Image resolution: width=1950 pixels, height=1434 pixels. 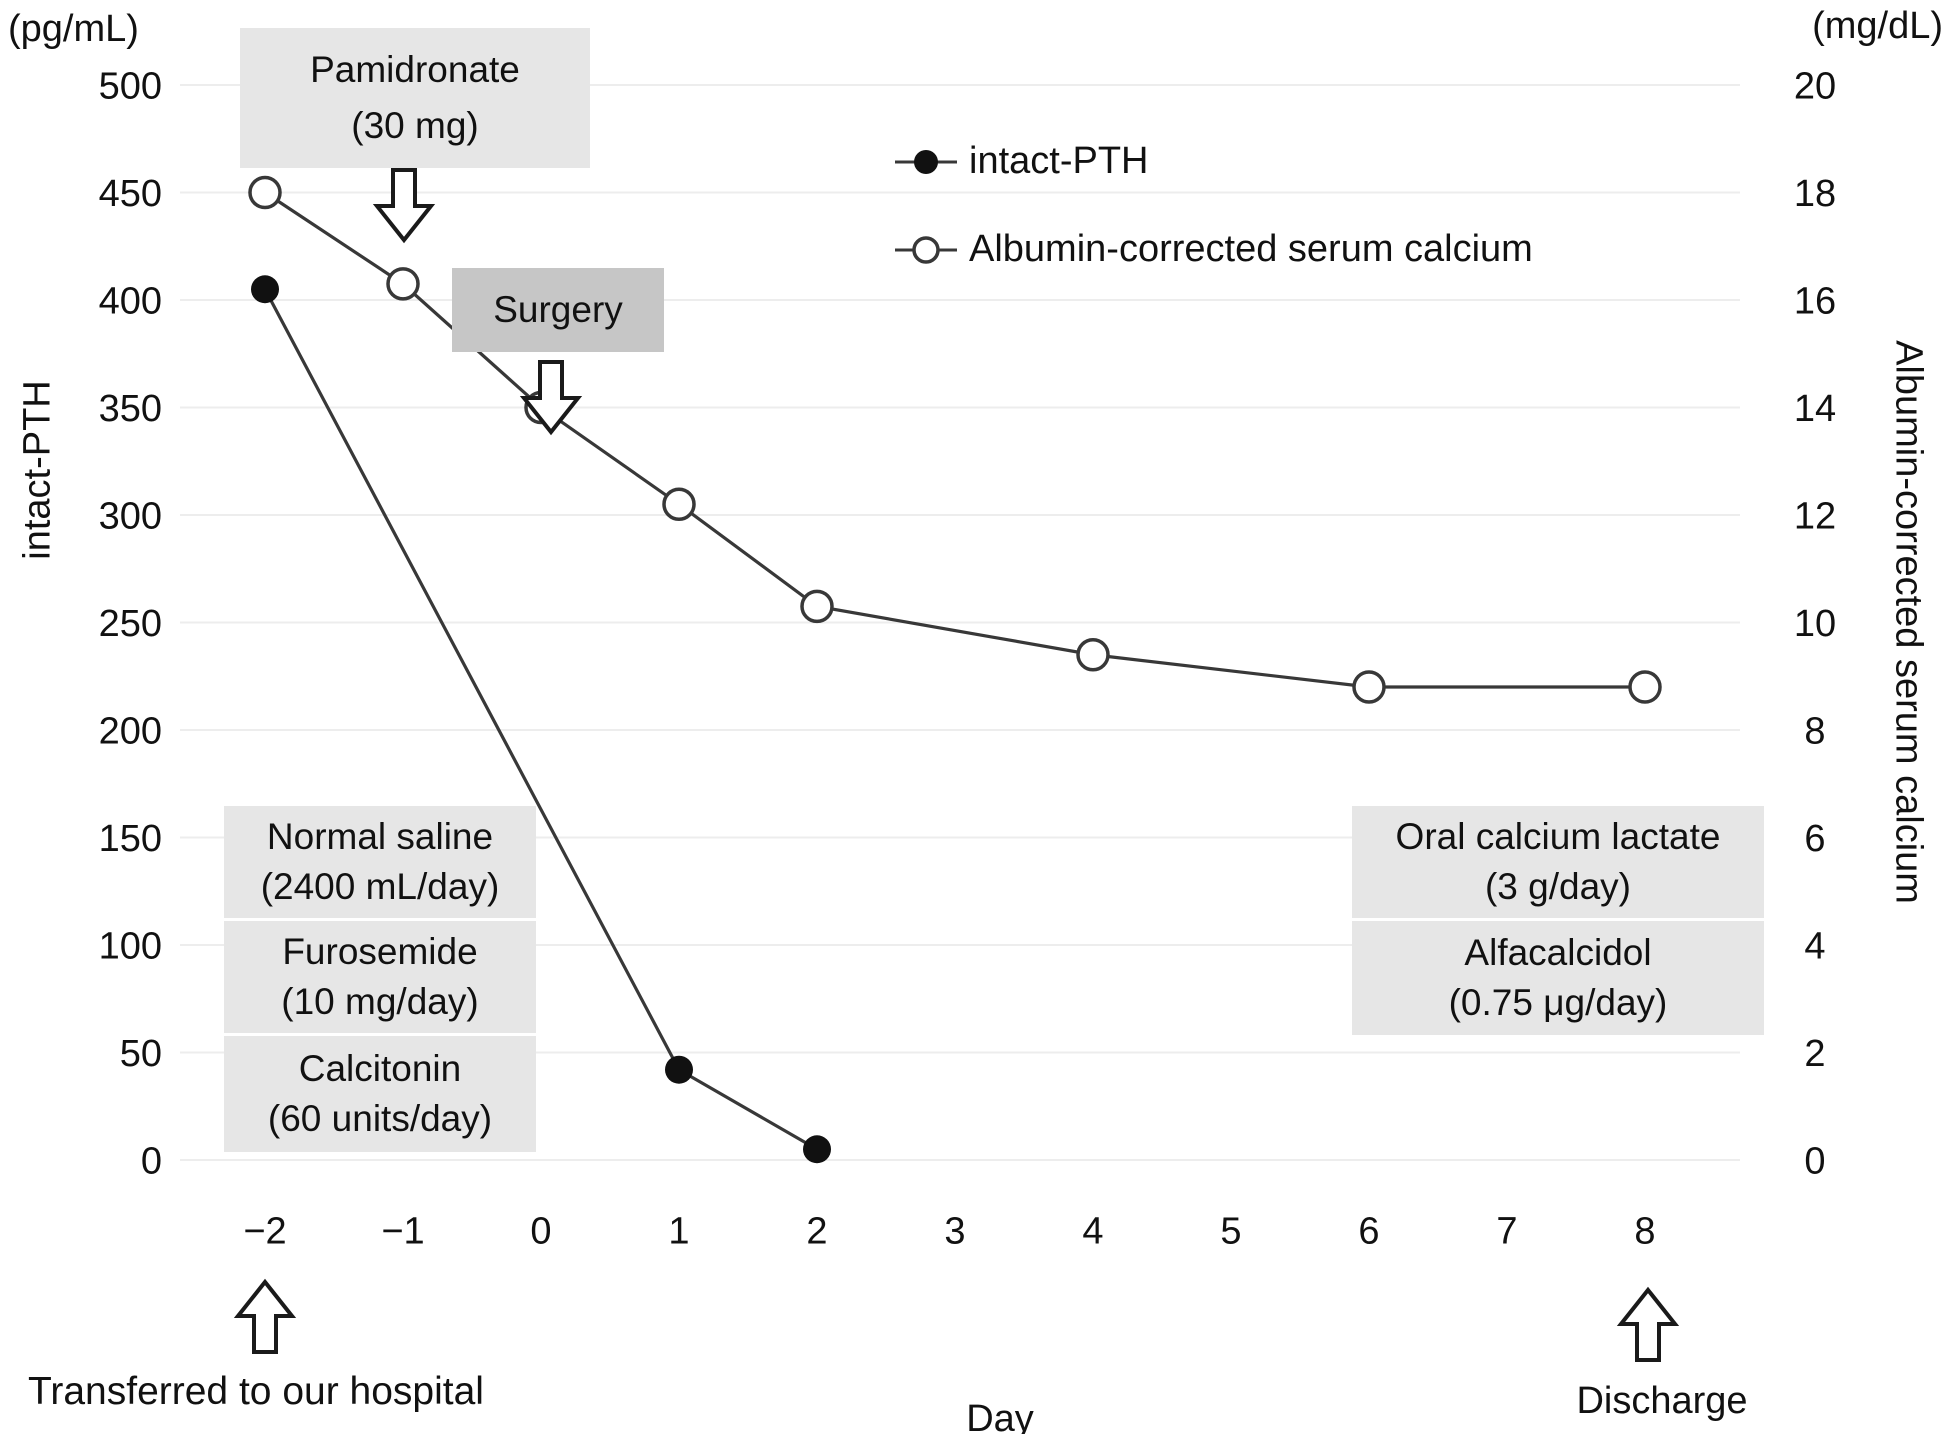 I want to click on legend-item-intact-pth: intact-PTH, so click(x=1020, y=161).